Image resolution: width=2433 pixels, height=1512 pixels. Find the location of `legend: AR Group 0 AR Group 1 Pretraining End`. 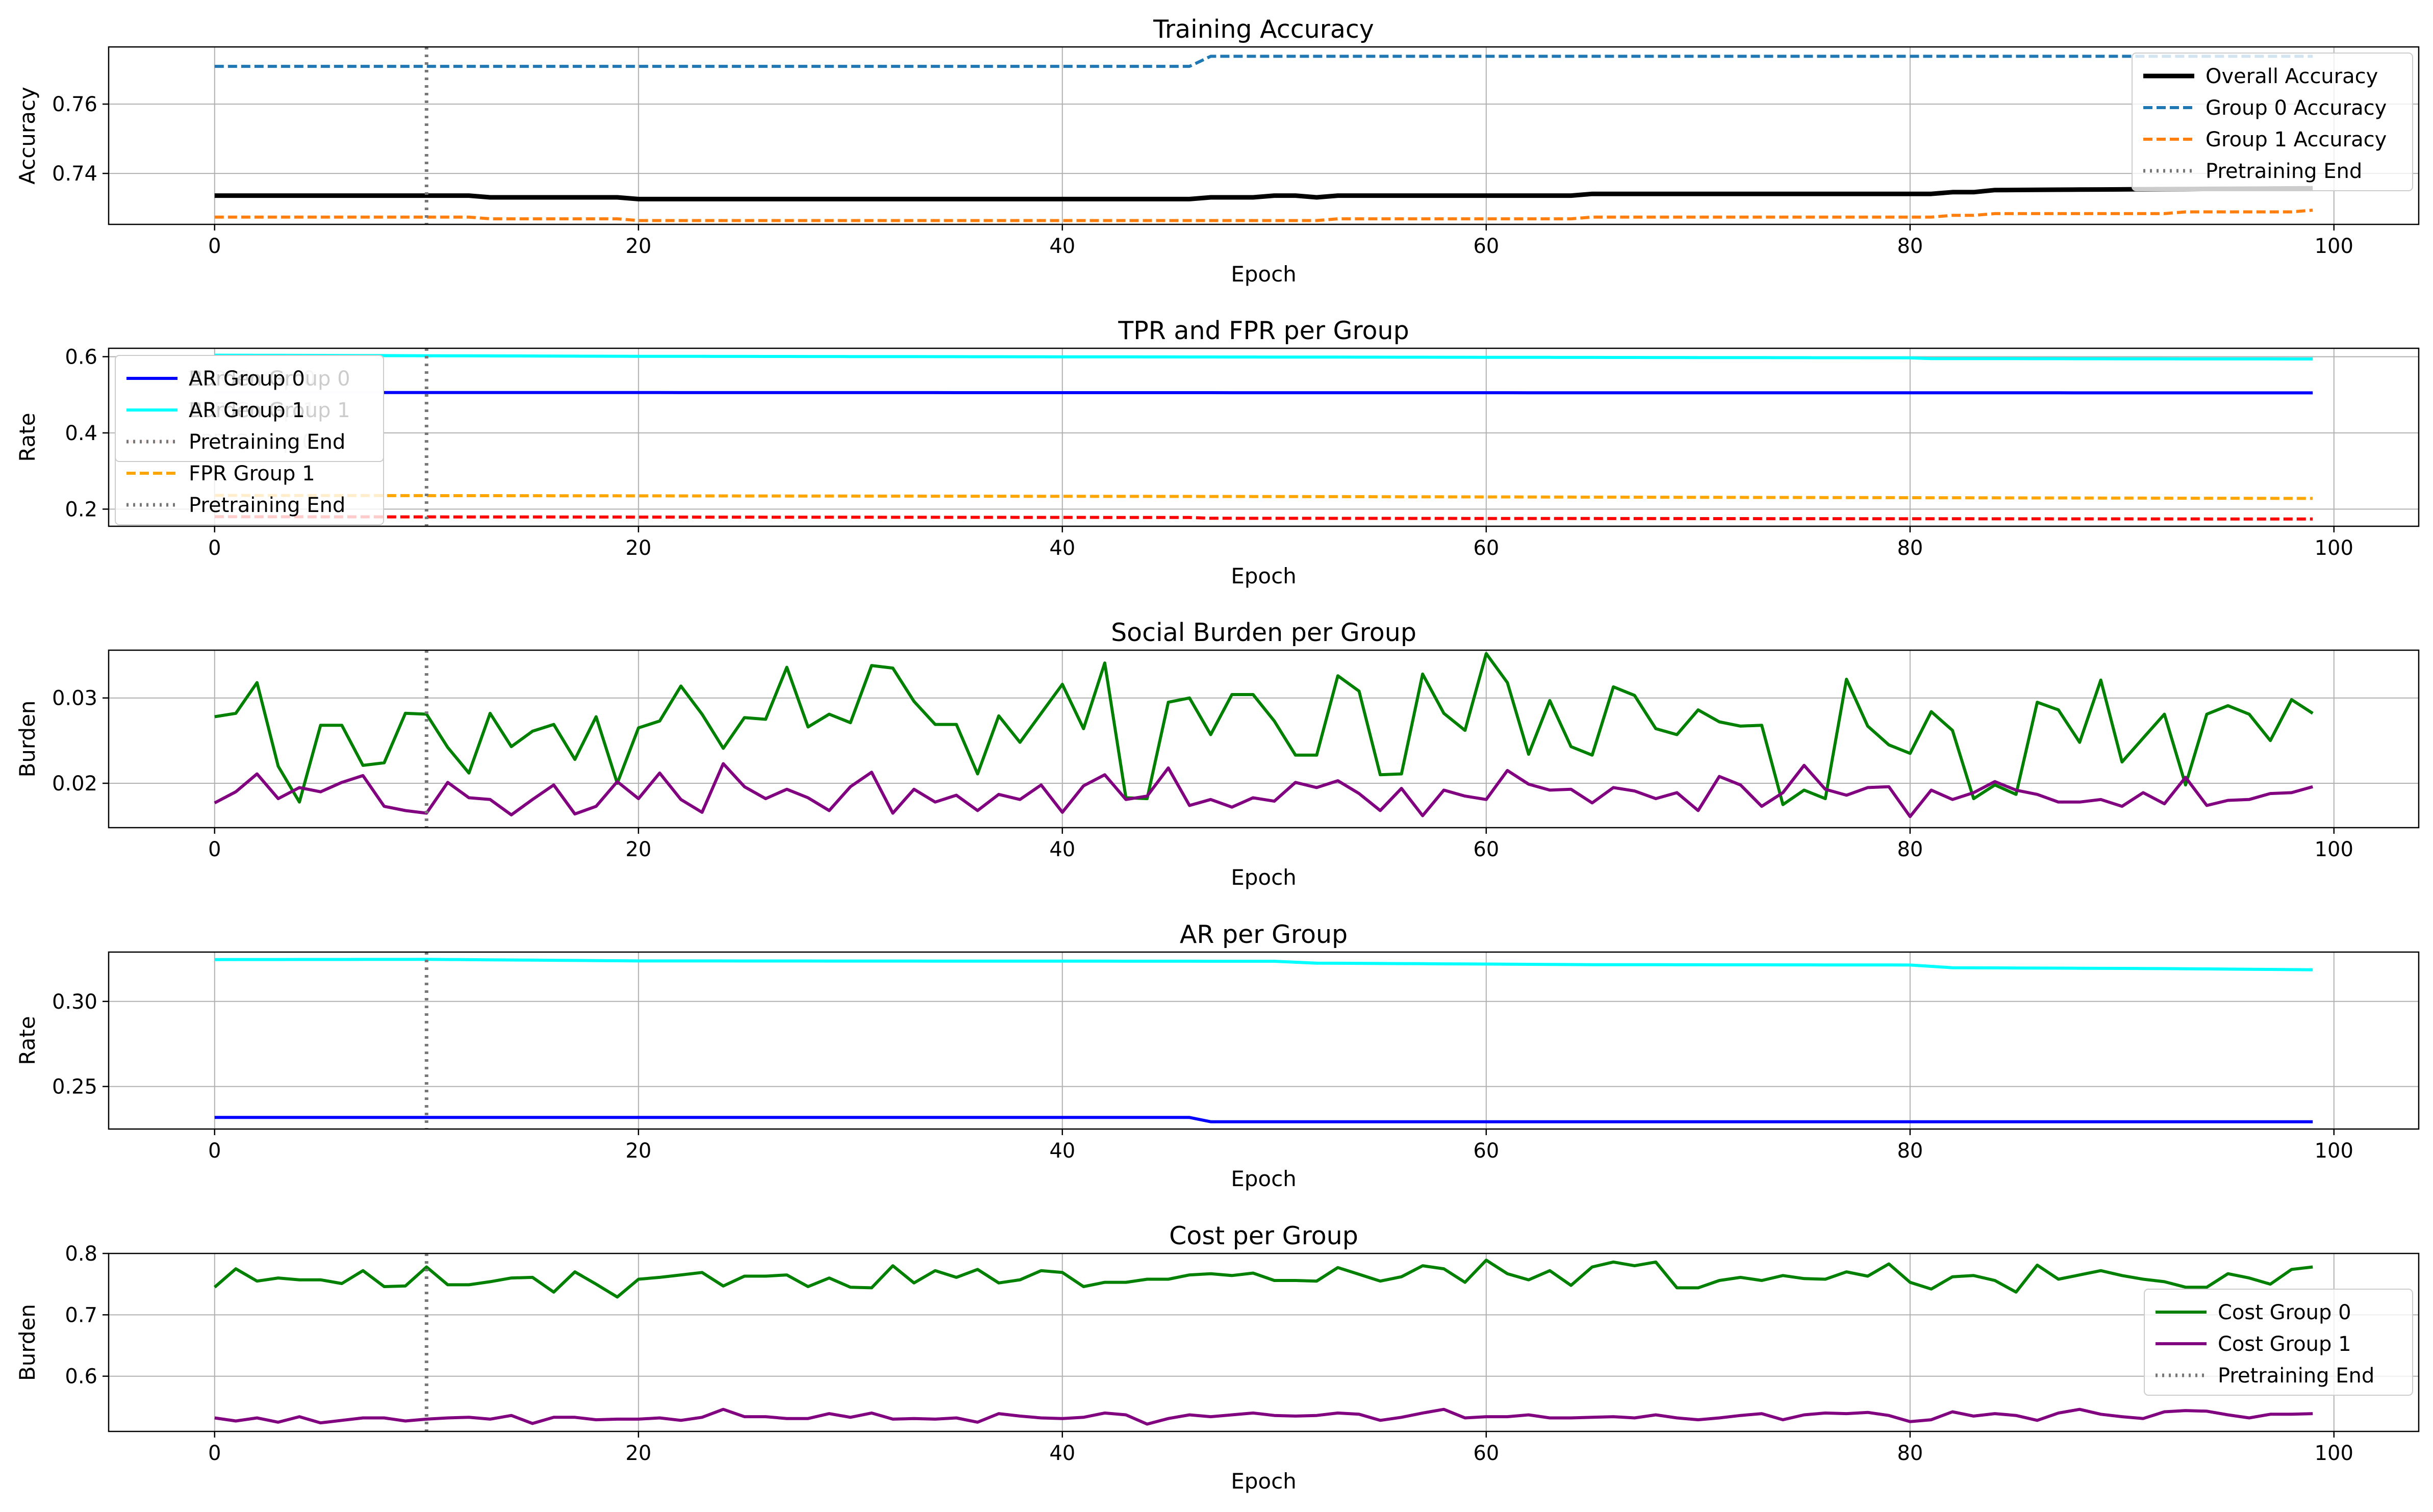

legend: AR Group 0 AR Group 1 Pretraining End is located at coordinates (249, 409).